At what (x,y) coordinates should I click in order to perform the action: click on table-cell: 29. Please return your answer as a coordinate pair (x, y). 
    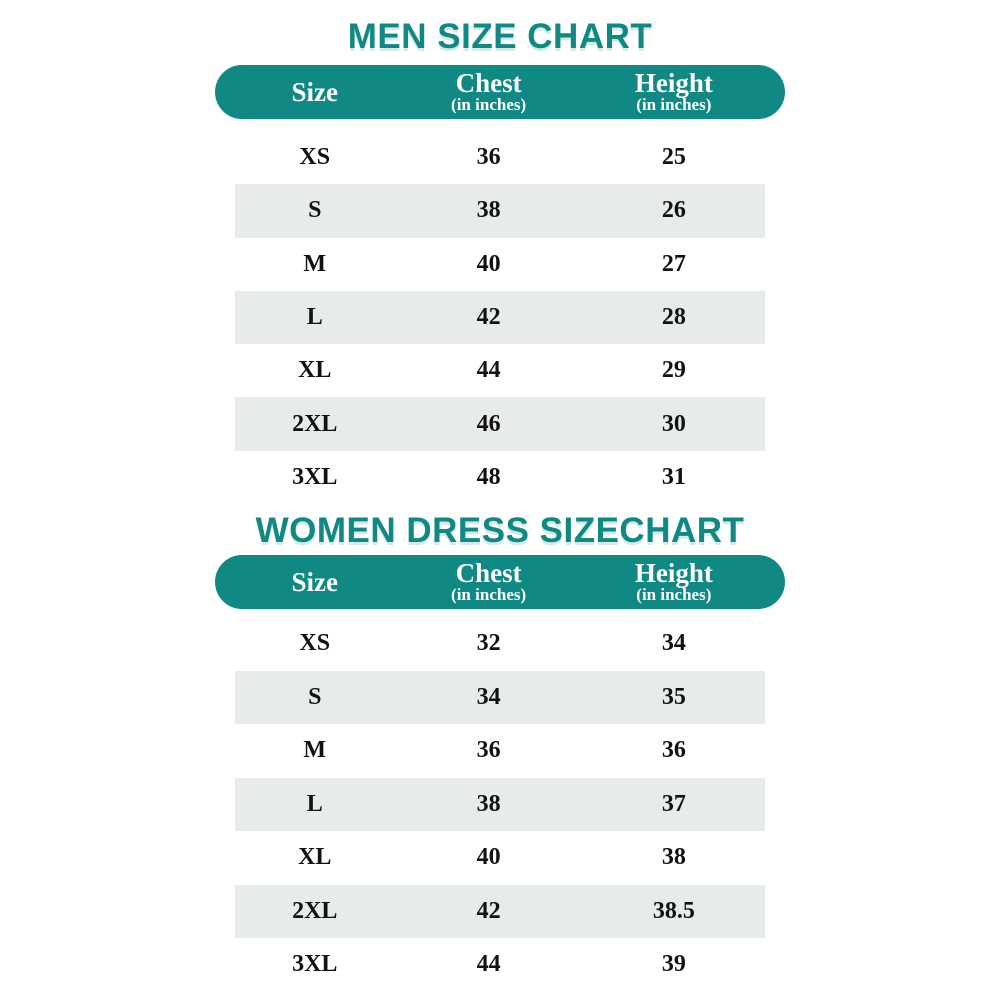
    Looking at the image, I should click on (673, 370).